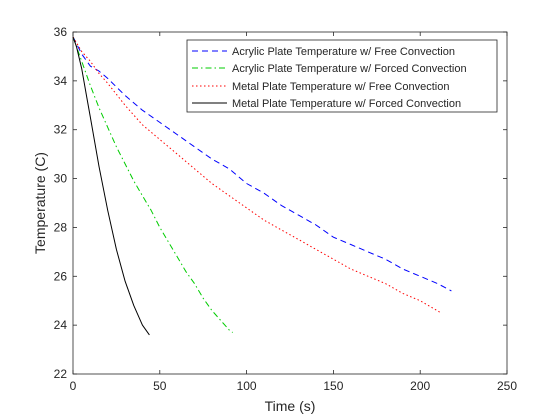 The height and width of the screenshot is (420, 560). I want to click on y-tick-label-2: 26, so click(61, 276).